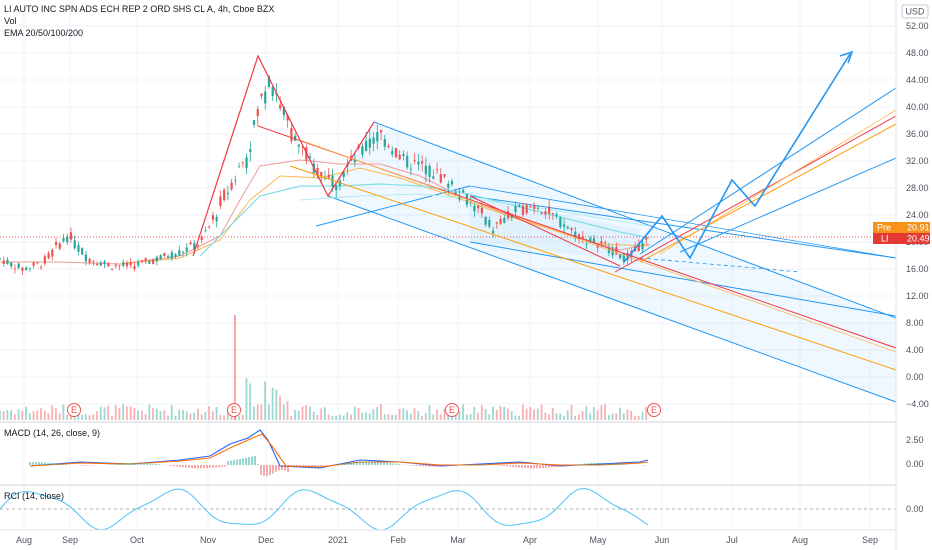 This screenshot has width=932, height=550. I want to click on trend-support, so click(393, 206).